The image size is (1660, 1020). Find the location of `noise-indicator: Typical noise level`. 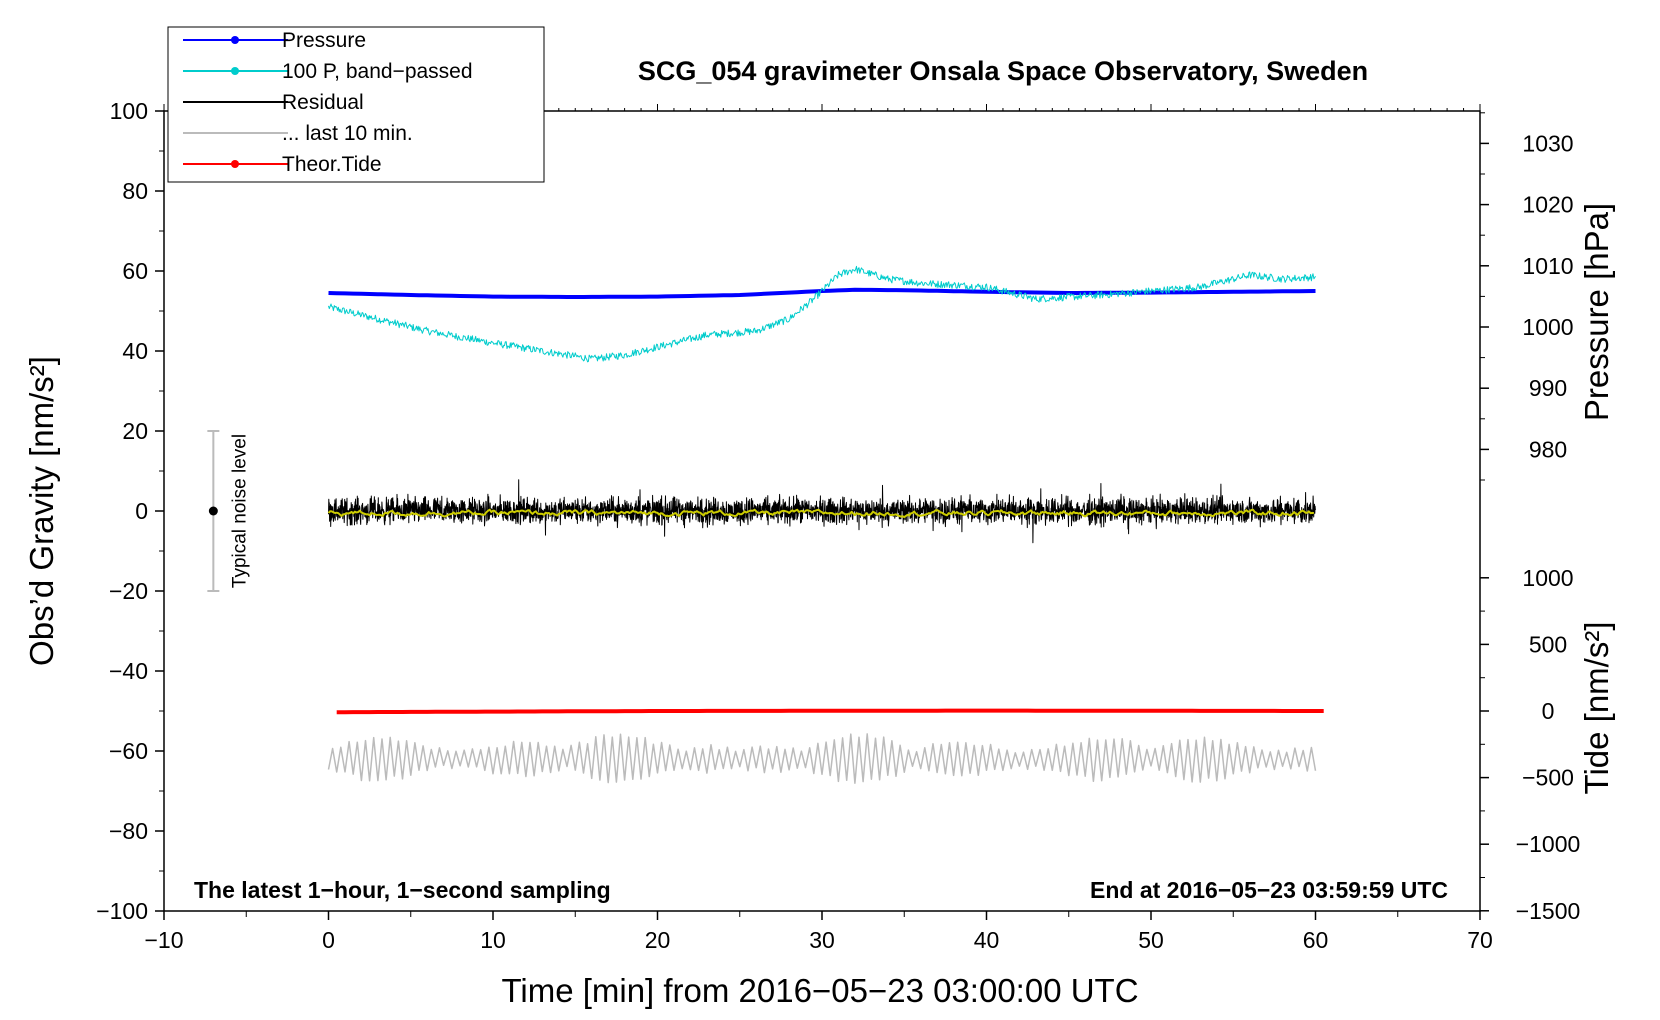

noise-indicator: Typical noise level is located at coordinates (228, 511).